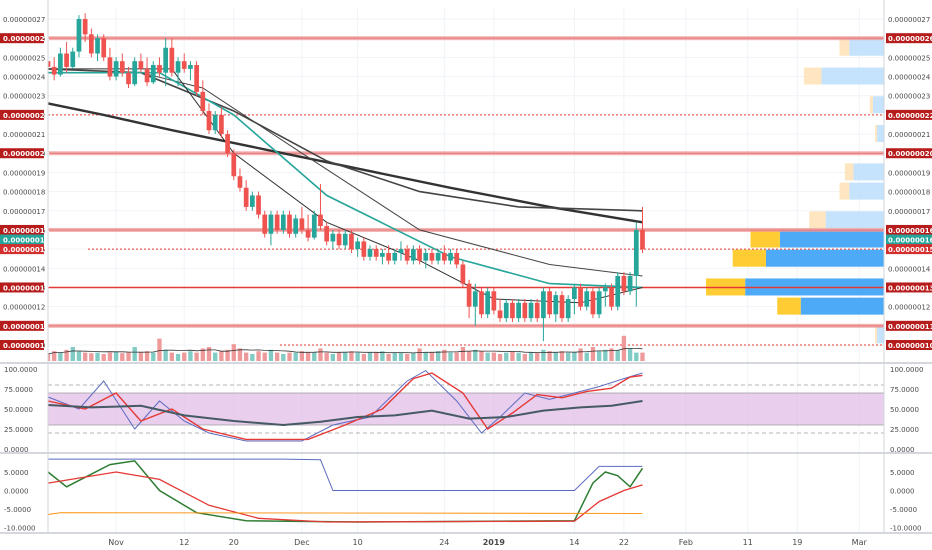  What do you see at coordinates (909, 78) in the screenshot?
I see `right-axis-tick-label: 0.00000024` at bounding box center [909, 78].